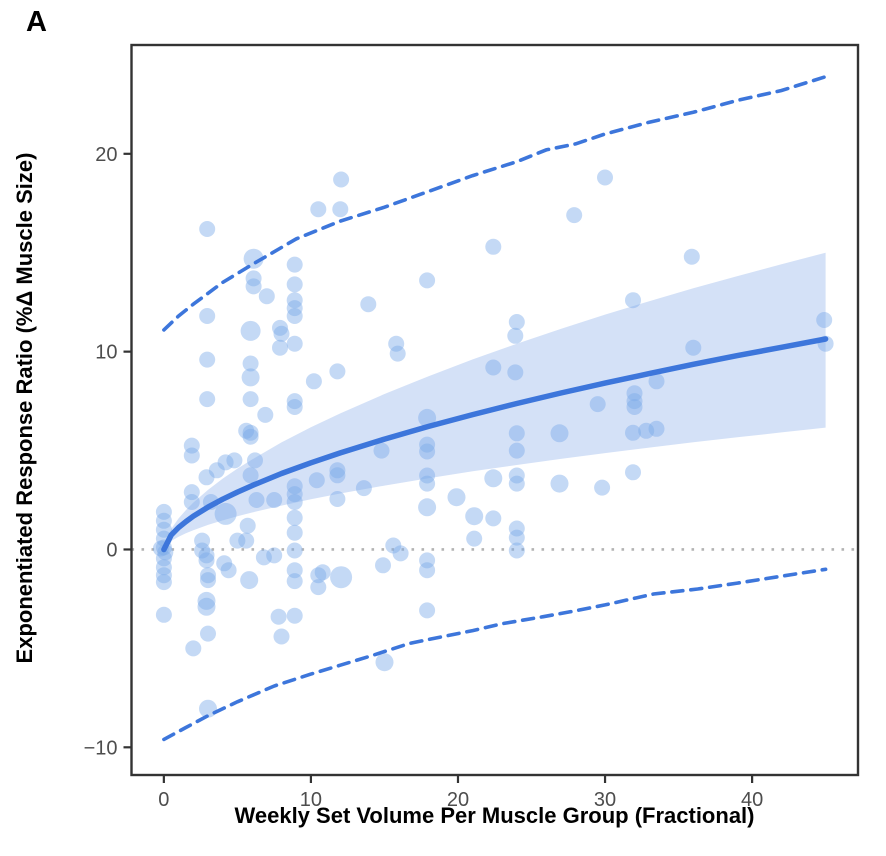  Describe the element at coordinates (101, 748) in the screenshot. I see `y-tick-label: −10` at that location.